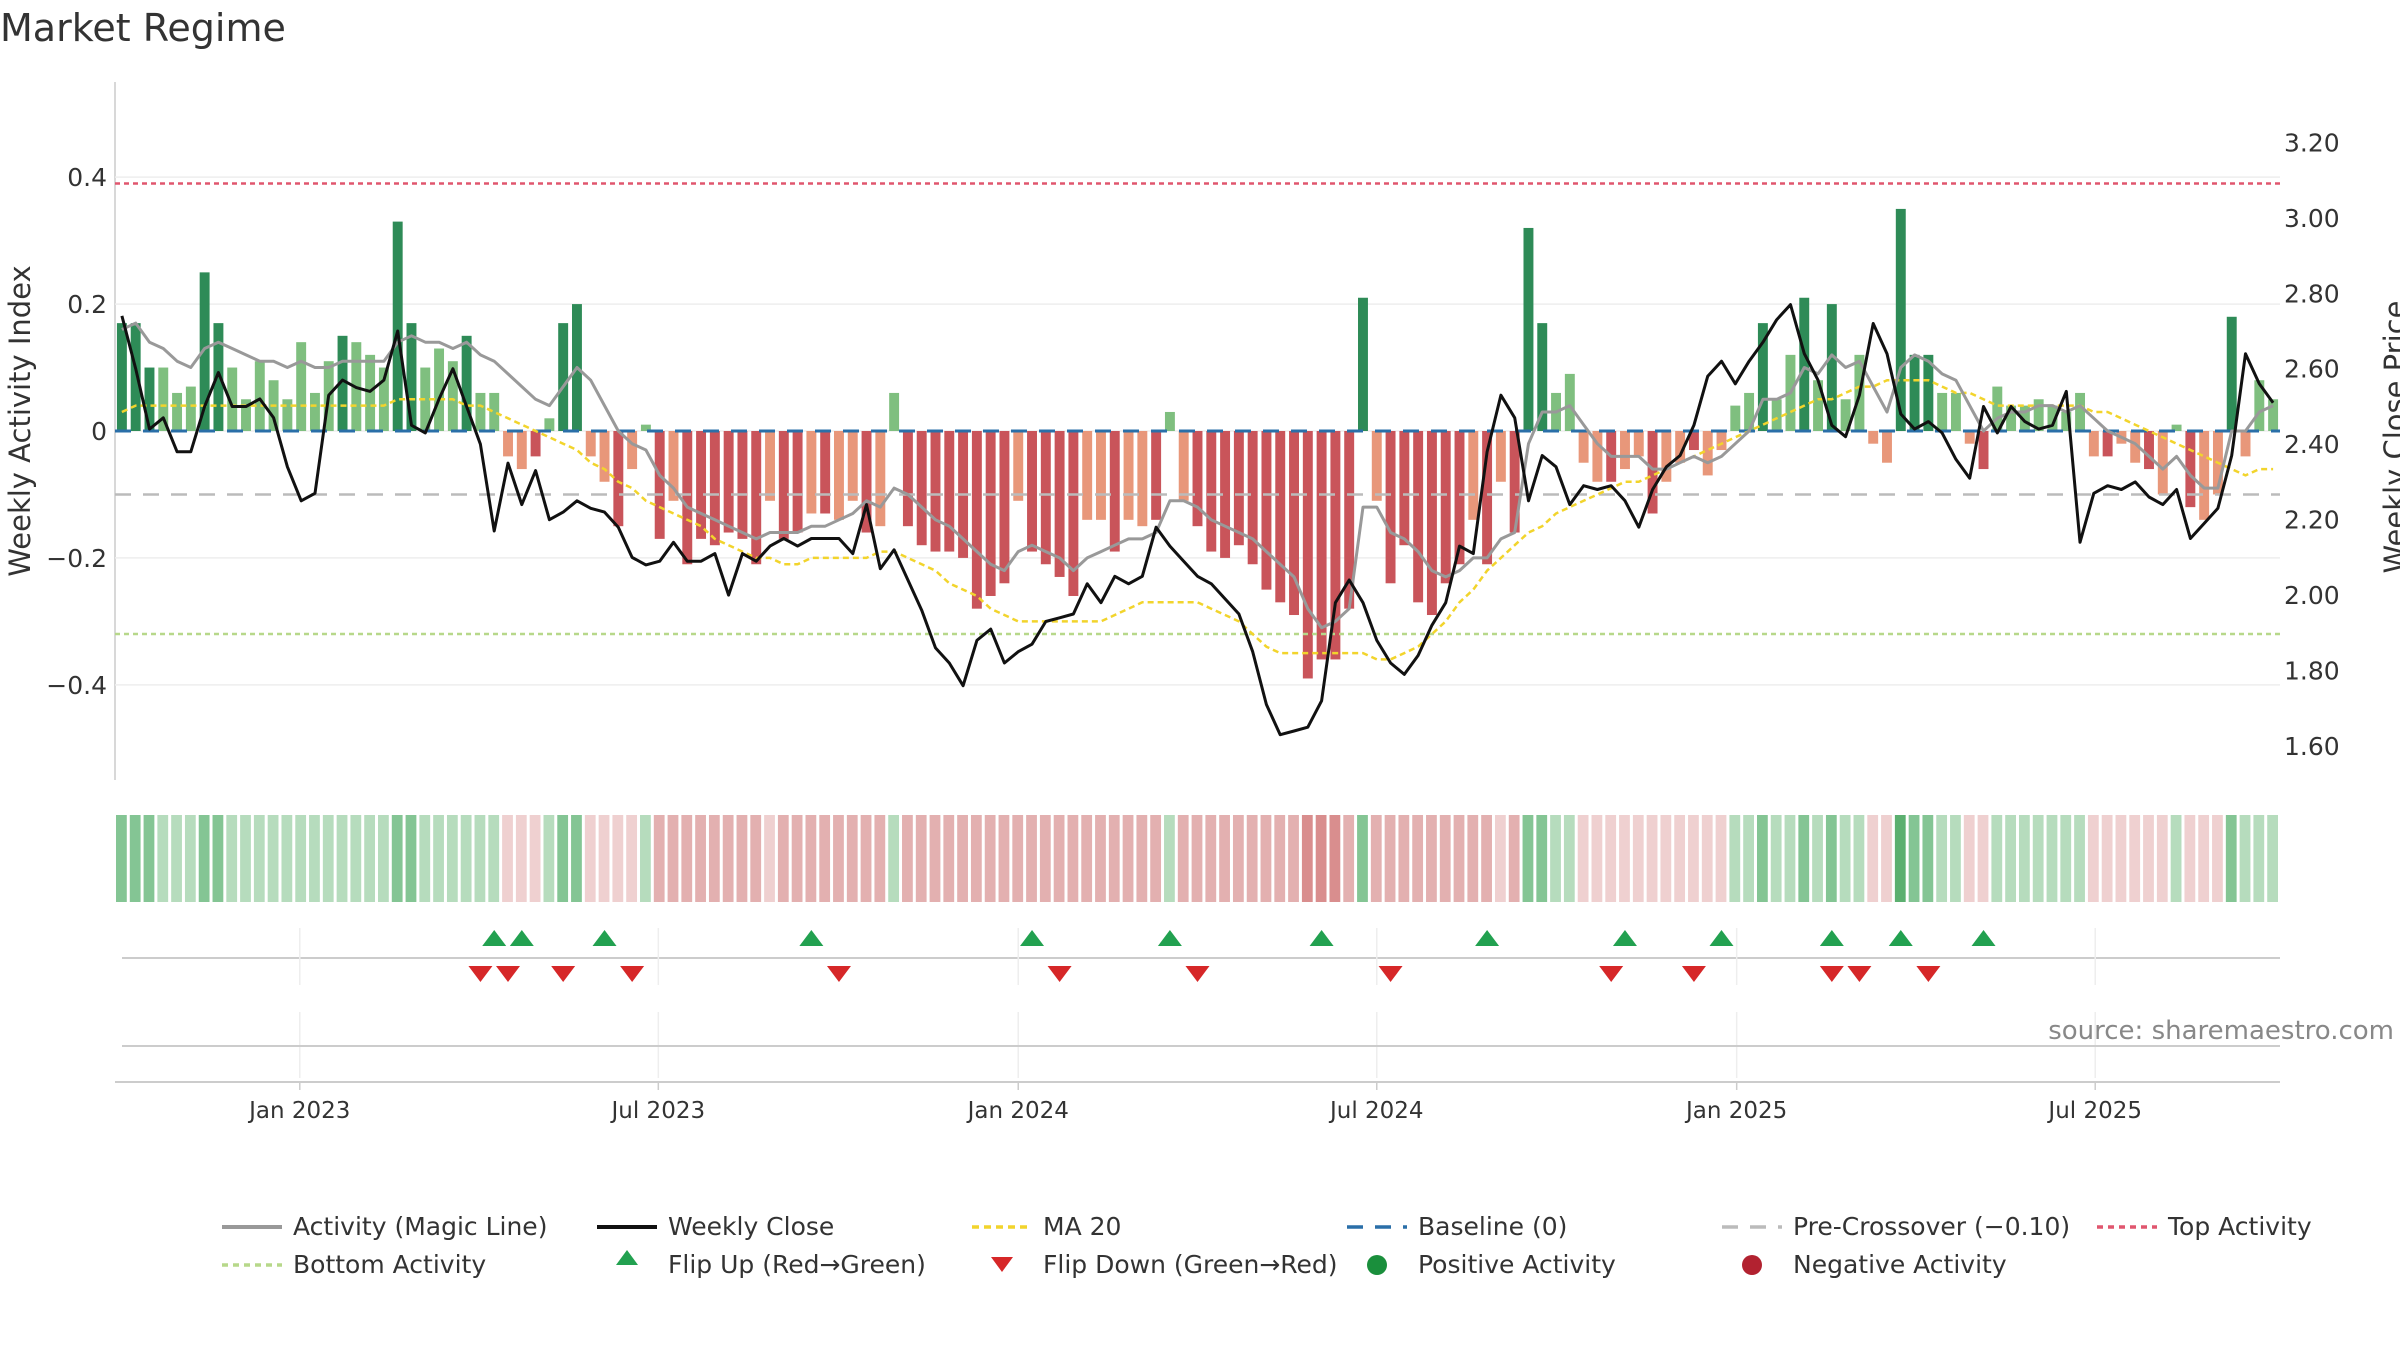 The image size is (2400, 1350). Describe the element at coordinates (2312, 218) in the screenshot. I see `y-right-tick-label: 3.00` at that location.